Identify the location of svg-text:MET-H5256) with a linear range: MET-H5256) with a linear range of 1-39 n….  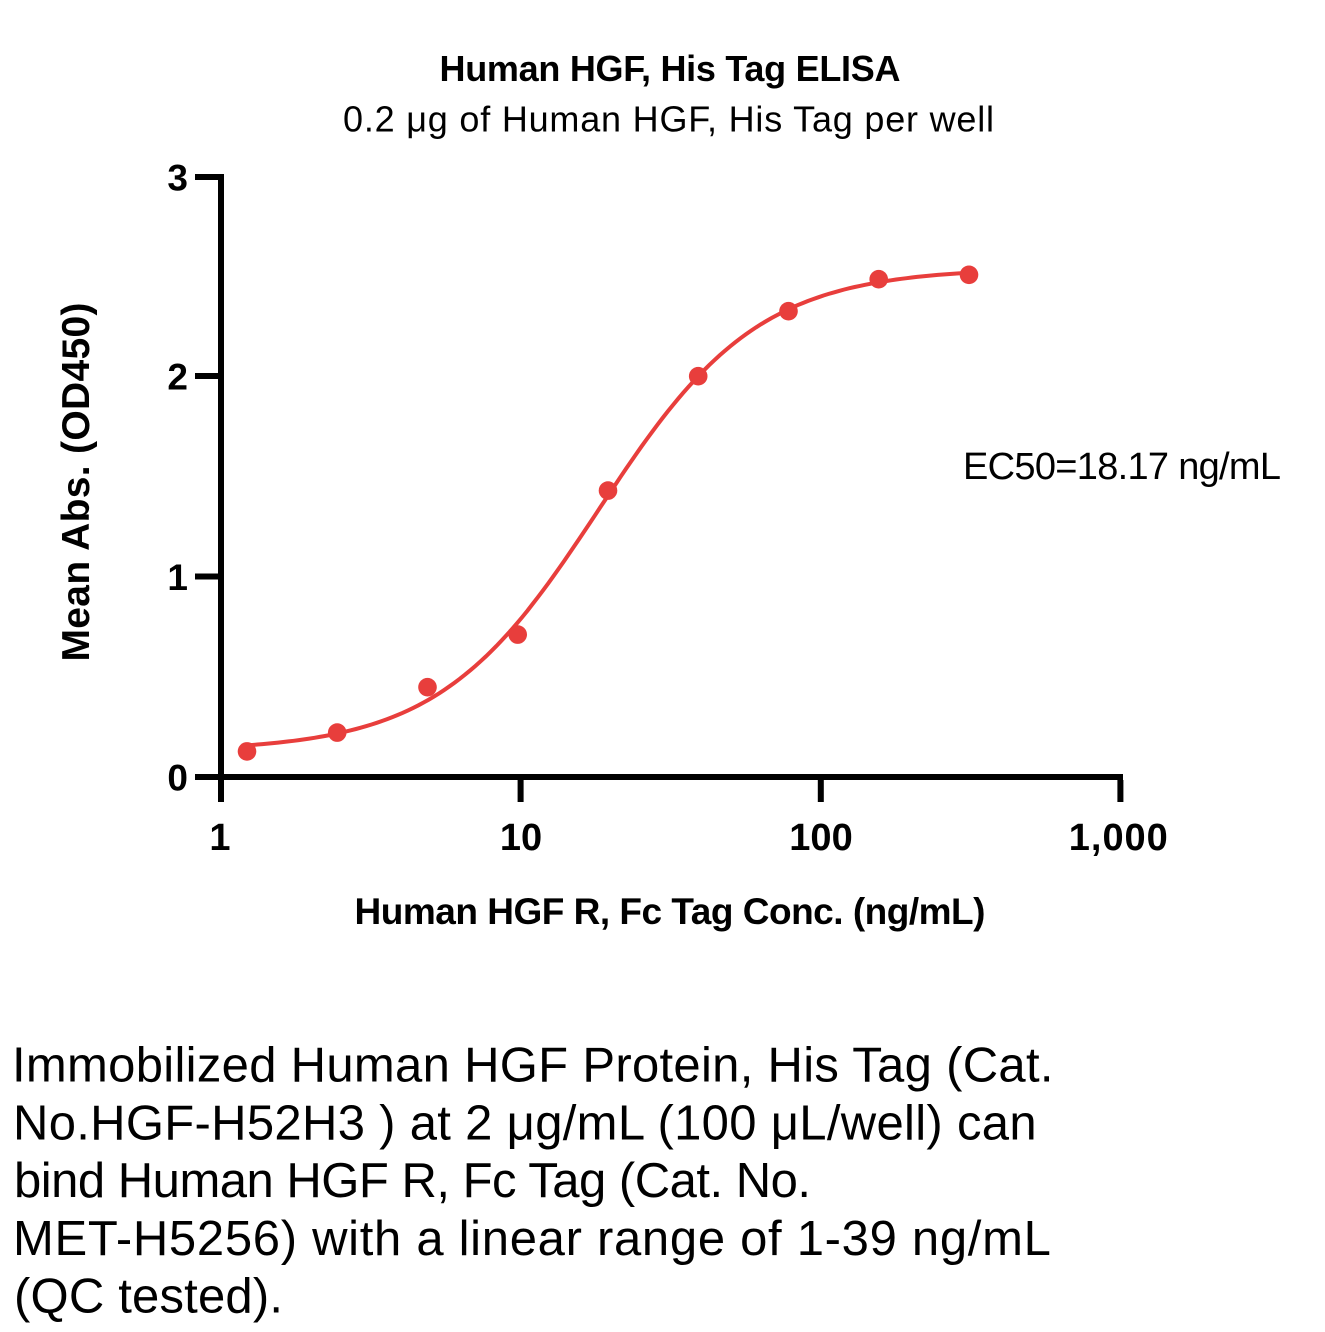
(532, 1239).